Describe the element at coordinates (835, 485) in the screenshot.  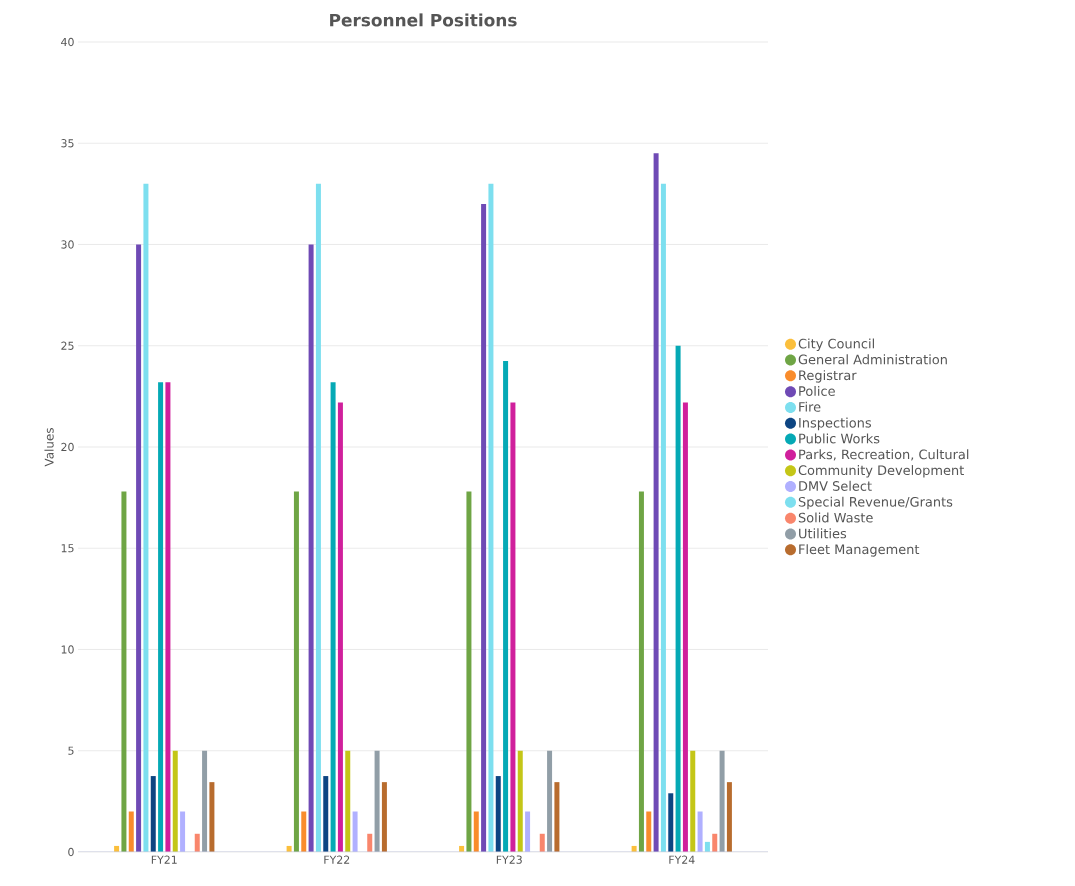
I see `legend-label: DMV Select` at that location.